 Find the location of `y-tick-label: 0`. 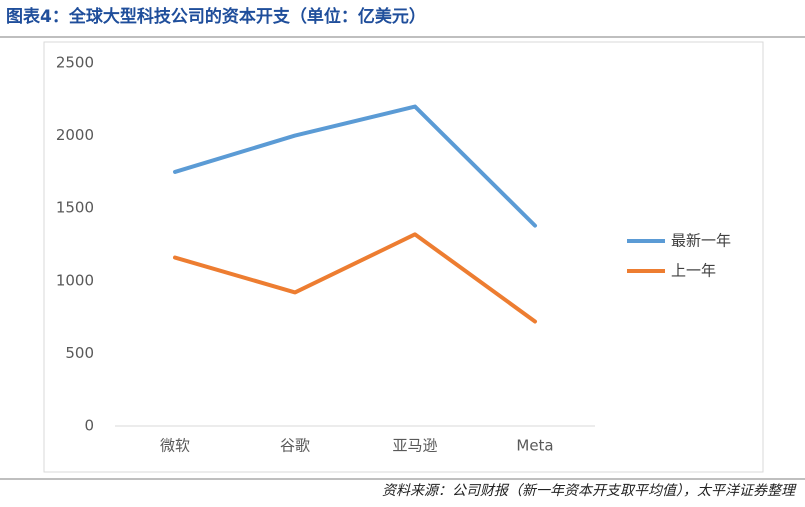

y-tick-label: 0 is located at coordinates (89, 426).